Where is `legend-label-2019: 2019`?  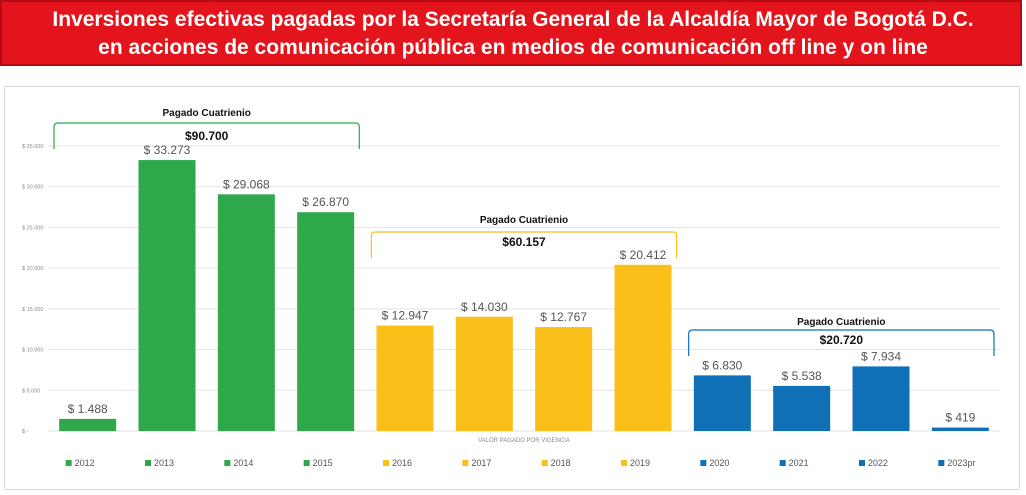 legend-label-2019: 2019 is located at coordinates (640, 463).